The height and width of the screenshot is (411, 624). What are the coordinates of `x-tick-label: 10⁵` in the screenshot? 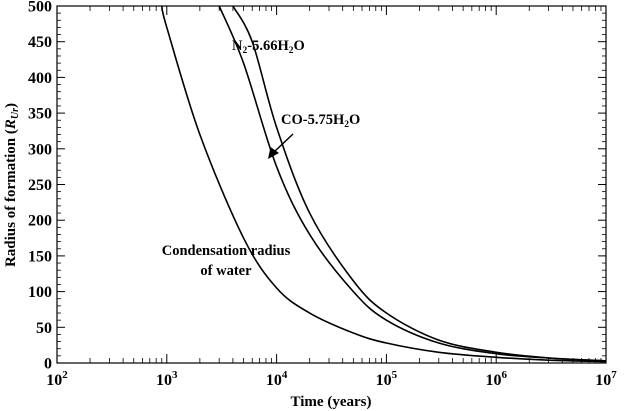 It's located at (387, 379).